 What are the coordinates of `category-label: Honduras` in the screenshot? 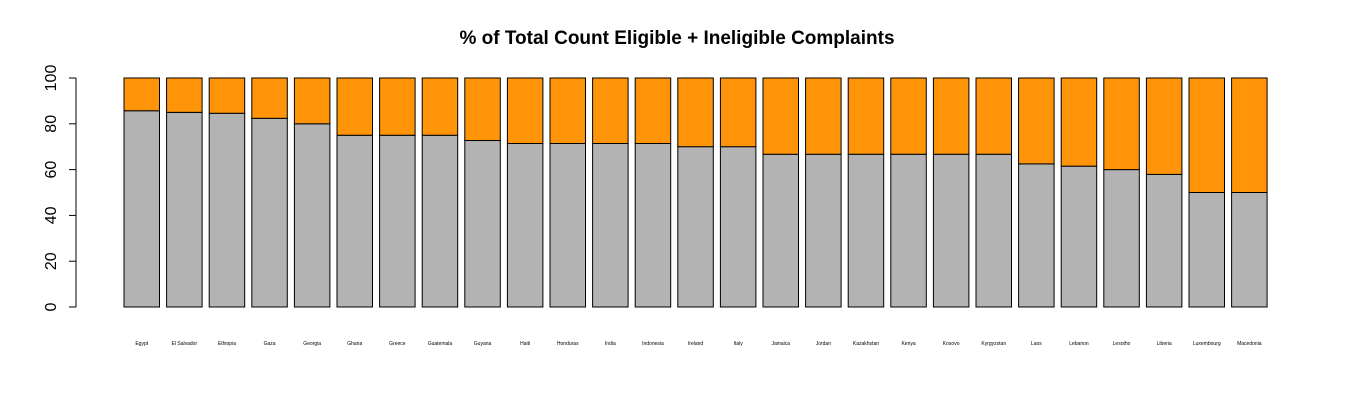 It's located at (568, 344).